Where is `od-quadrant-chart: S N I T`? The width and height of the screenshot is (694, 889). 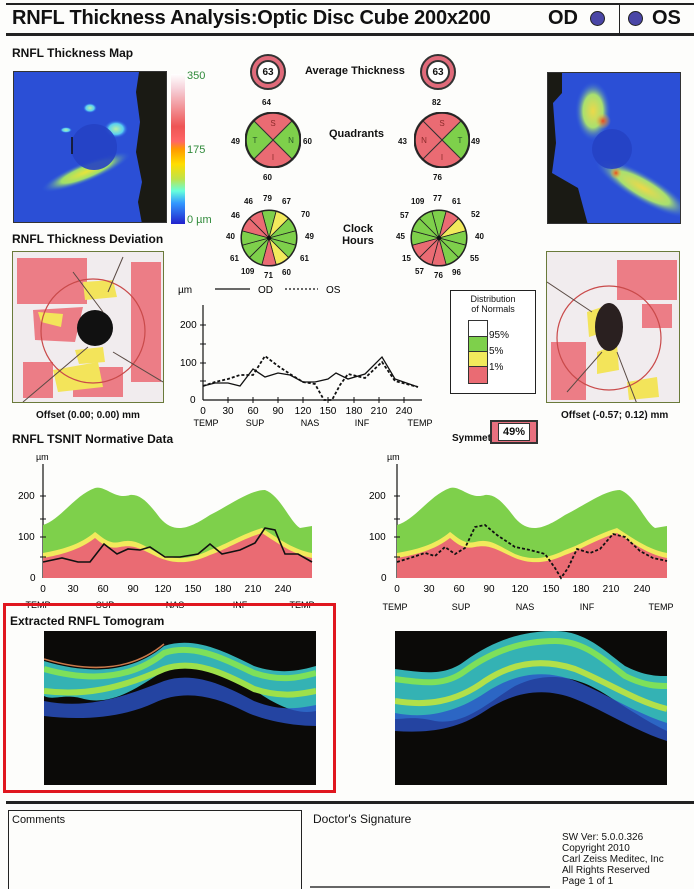 od-quadrant-chart: S N I T is located at coordinates (273, 142).